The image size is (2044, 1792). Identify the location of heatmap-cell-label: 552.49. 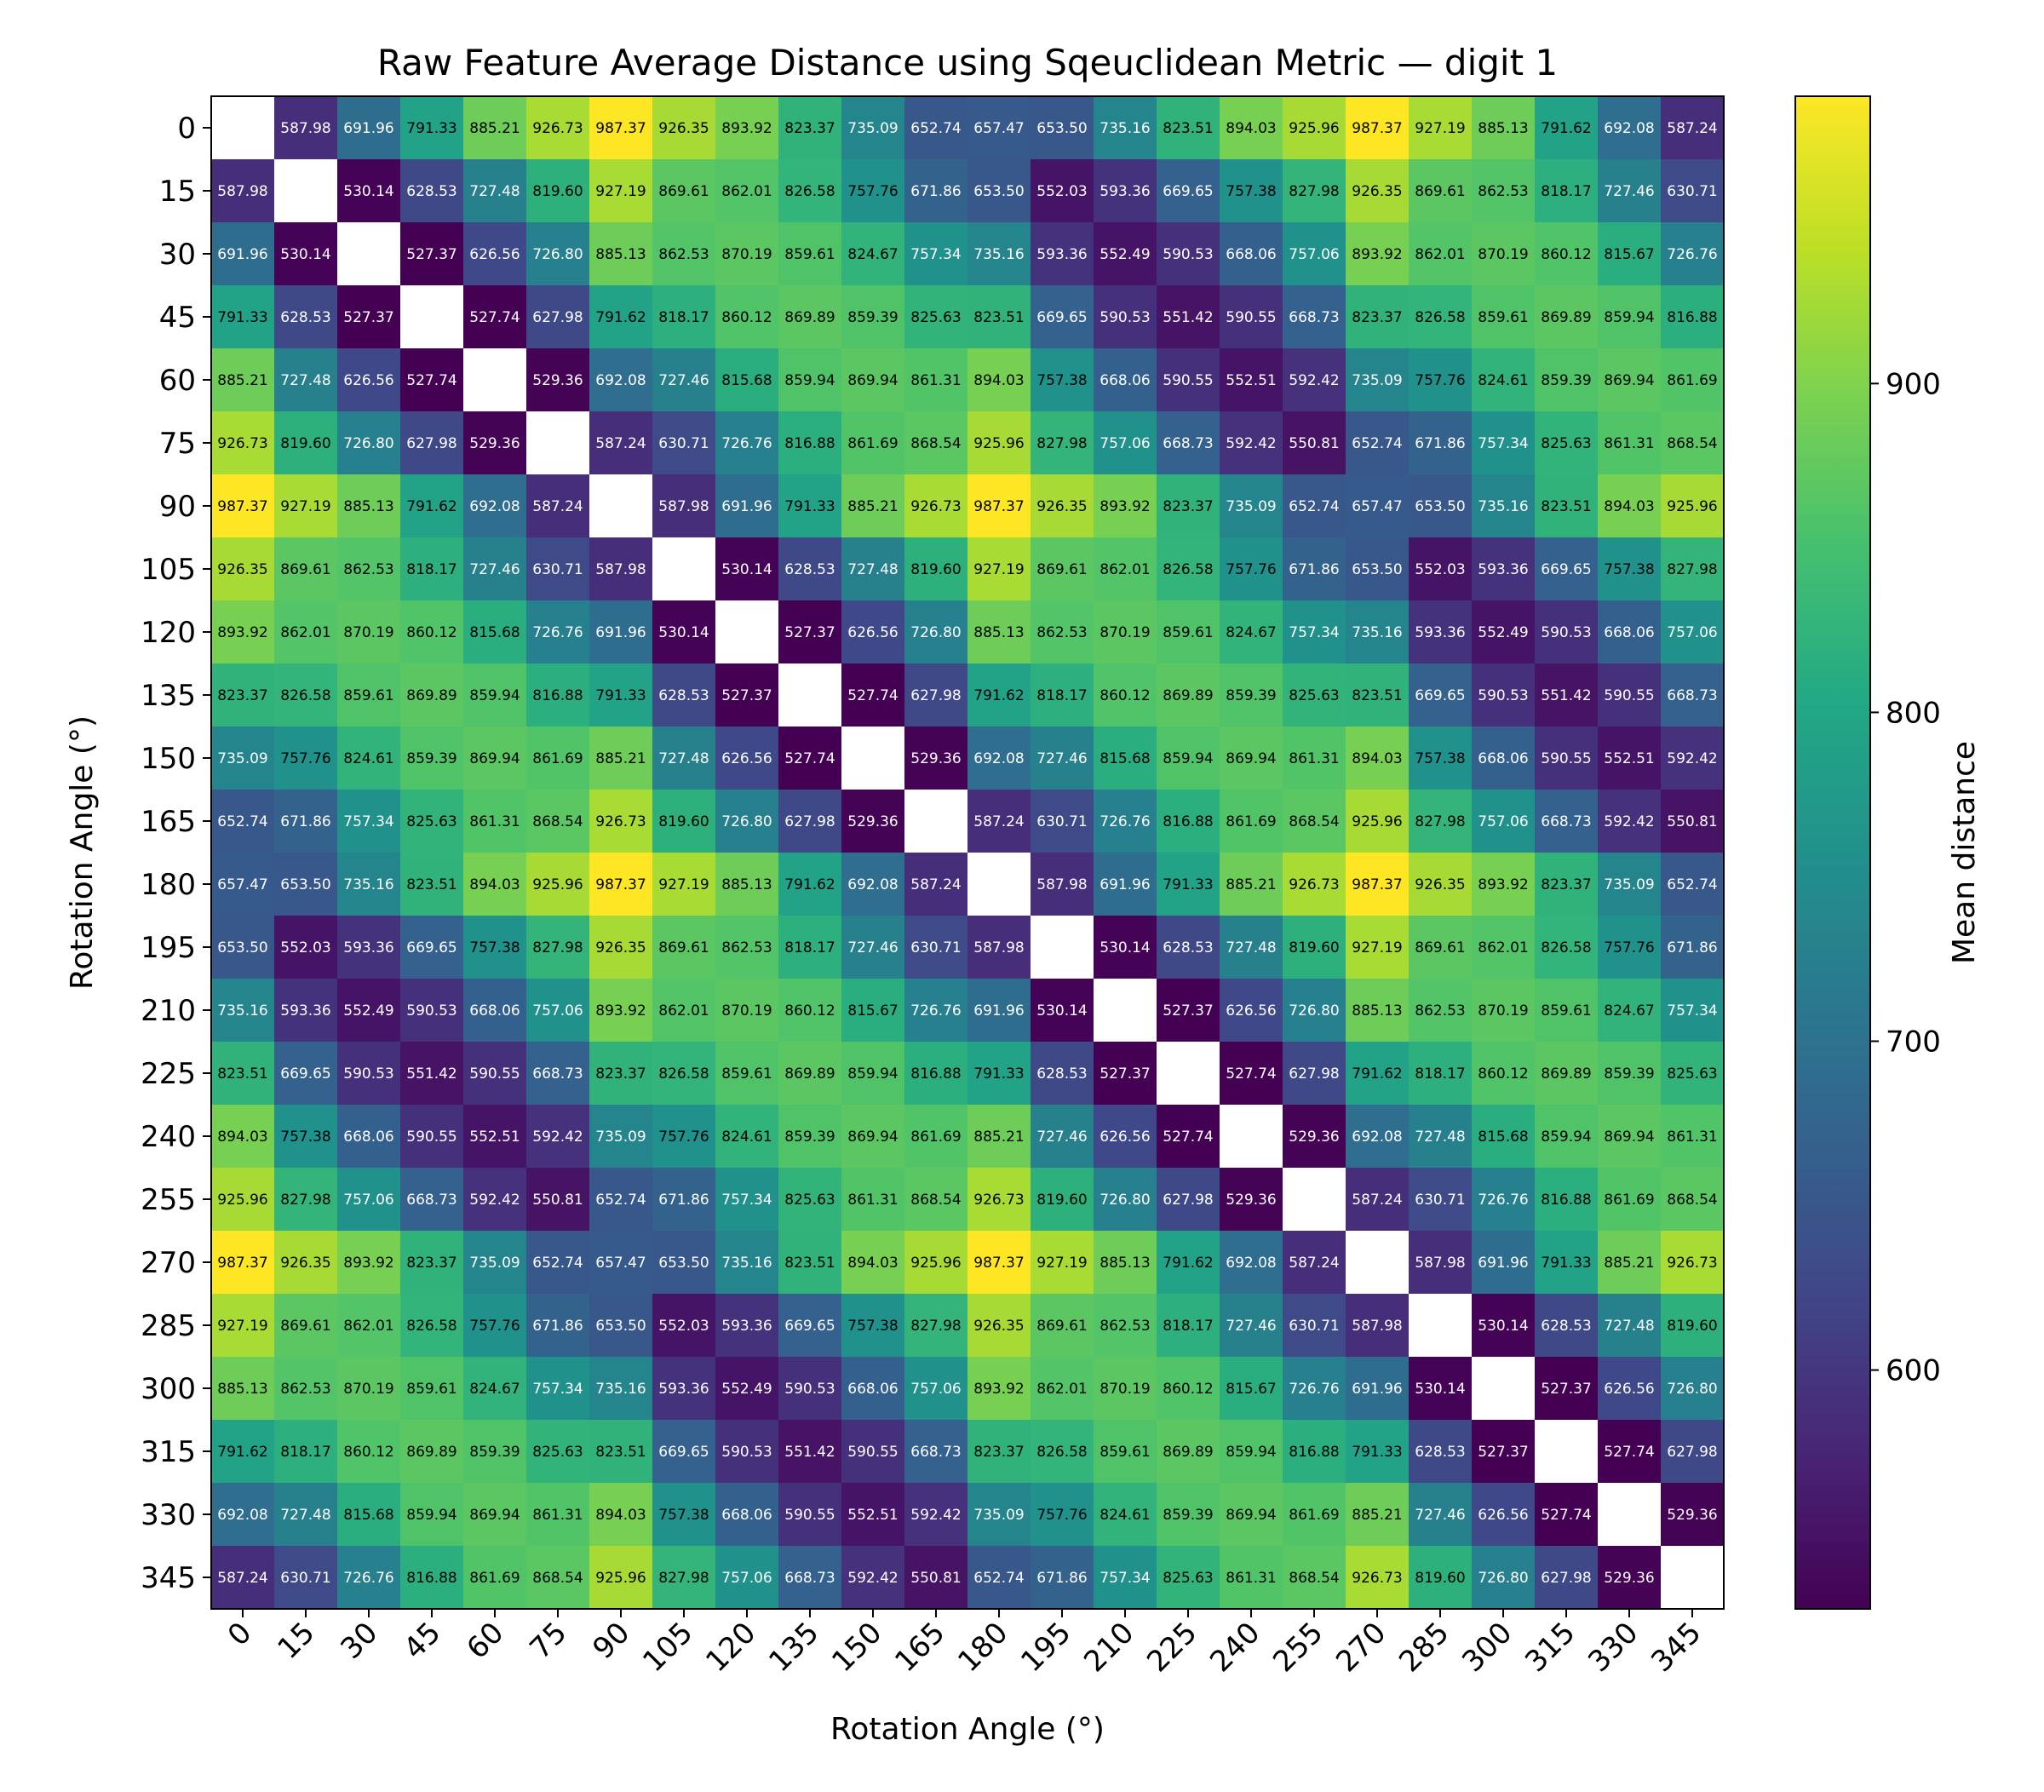
(1503, 632).